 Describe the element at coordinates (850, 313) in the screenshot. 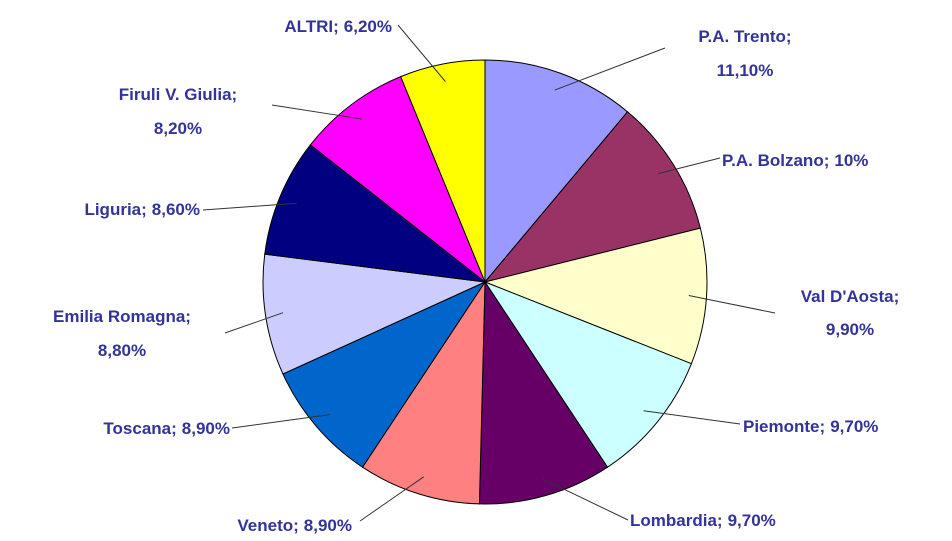

I see `slice-label: Val D'Aosta; 9,90%` at that location.